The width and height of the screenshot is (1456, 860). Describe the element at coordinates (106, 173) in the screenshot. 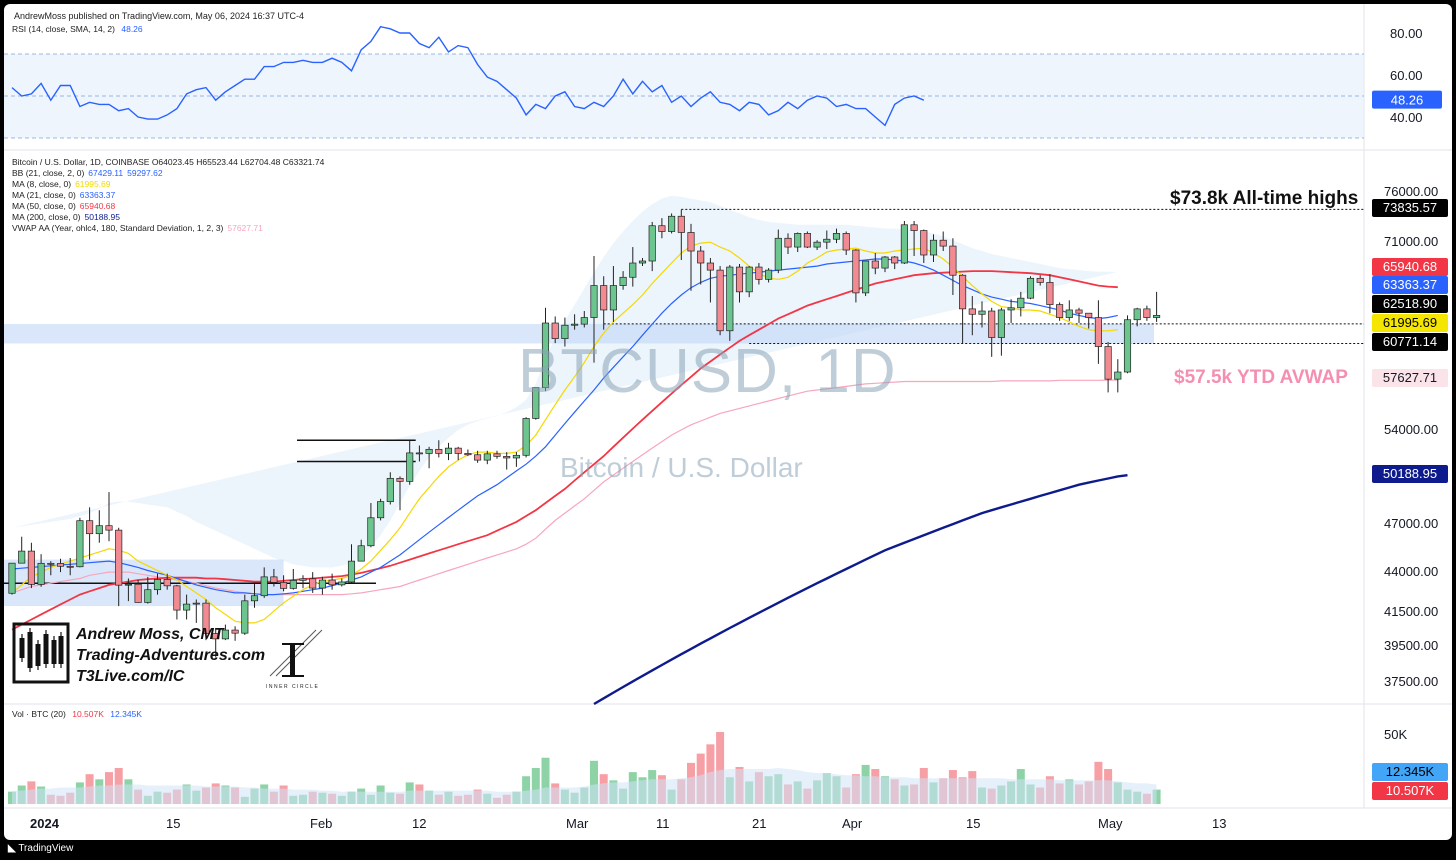

I see `indicator-legend-value: 67429.11` at that location.